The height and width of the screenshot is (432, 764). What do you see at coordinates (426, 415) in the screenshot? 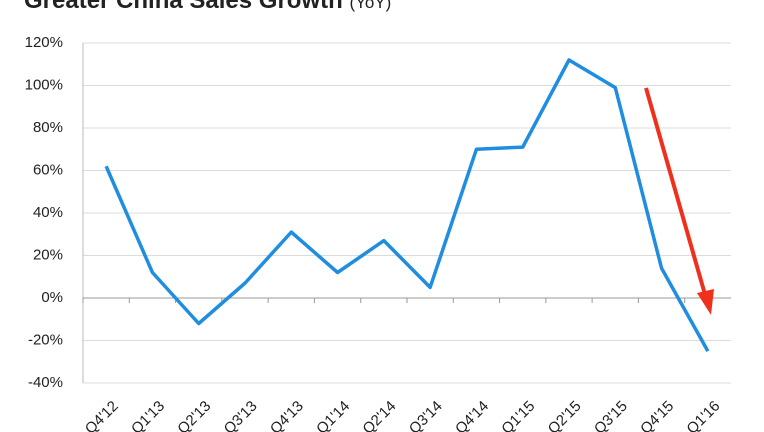
I see `x-tick-label: Q3'14` at bounding box center [426, 415].